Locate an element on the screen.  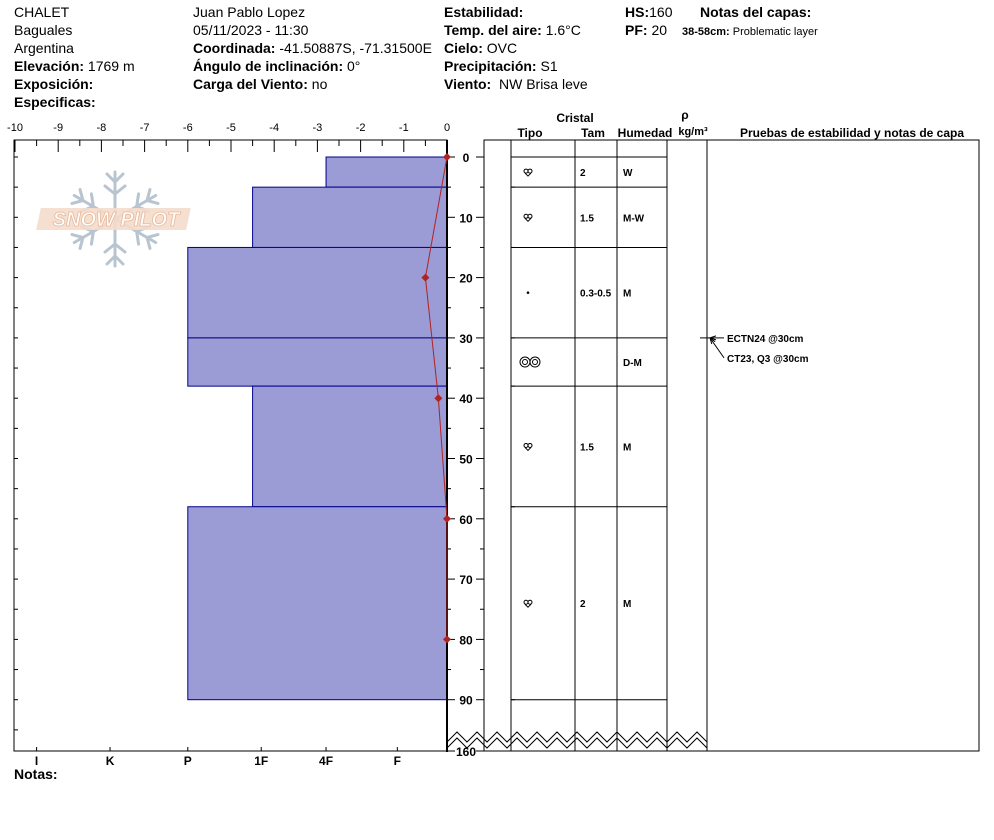
wind-label: Viento: is located at coordinates (468, 84).